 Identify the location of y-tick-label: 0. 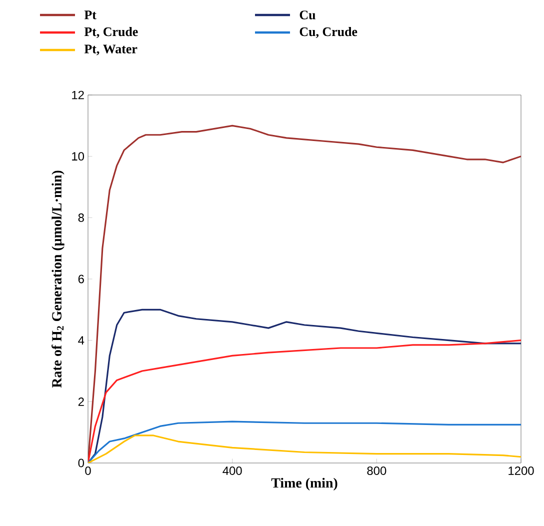
(81, 463).